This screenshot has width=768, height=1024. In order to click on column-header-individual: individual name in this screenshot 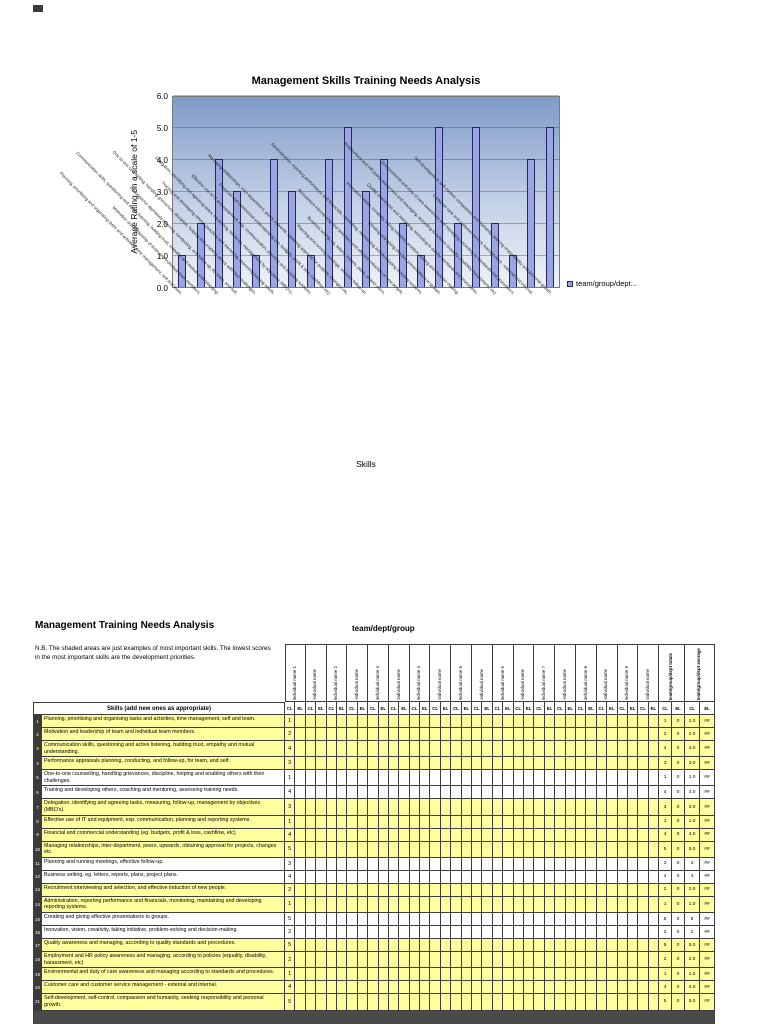, I will do `click(482, 673)`.